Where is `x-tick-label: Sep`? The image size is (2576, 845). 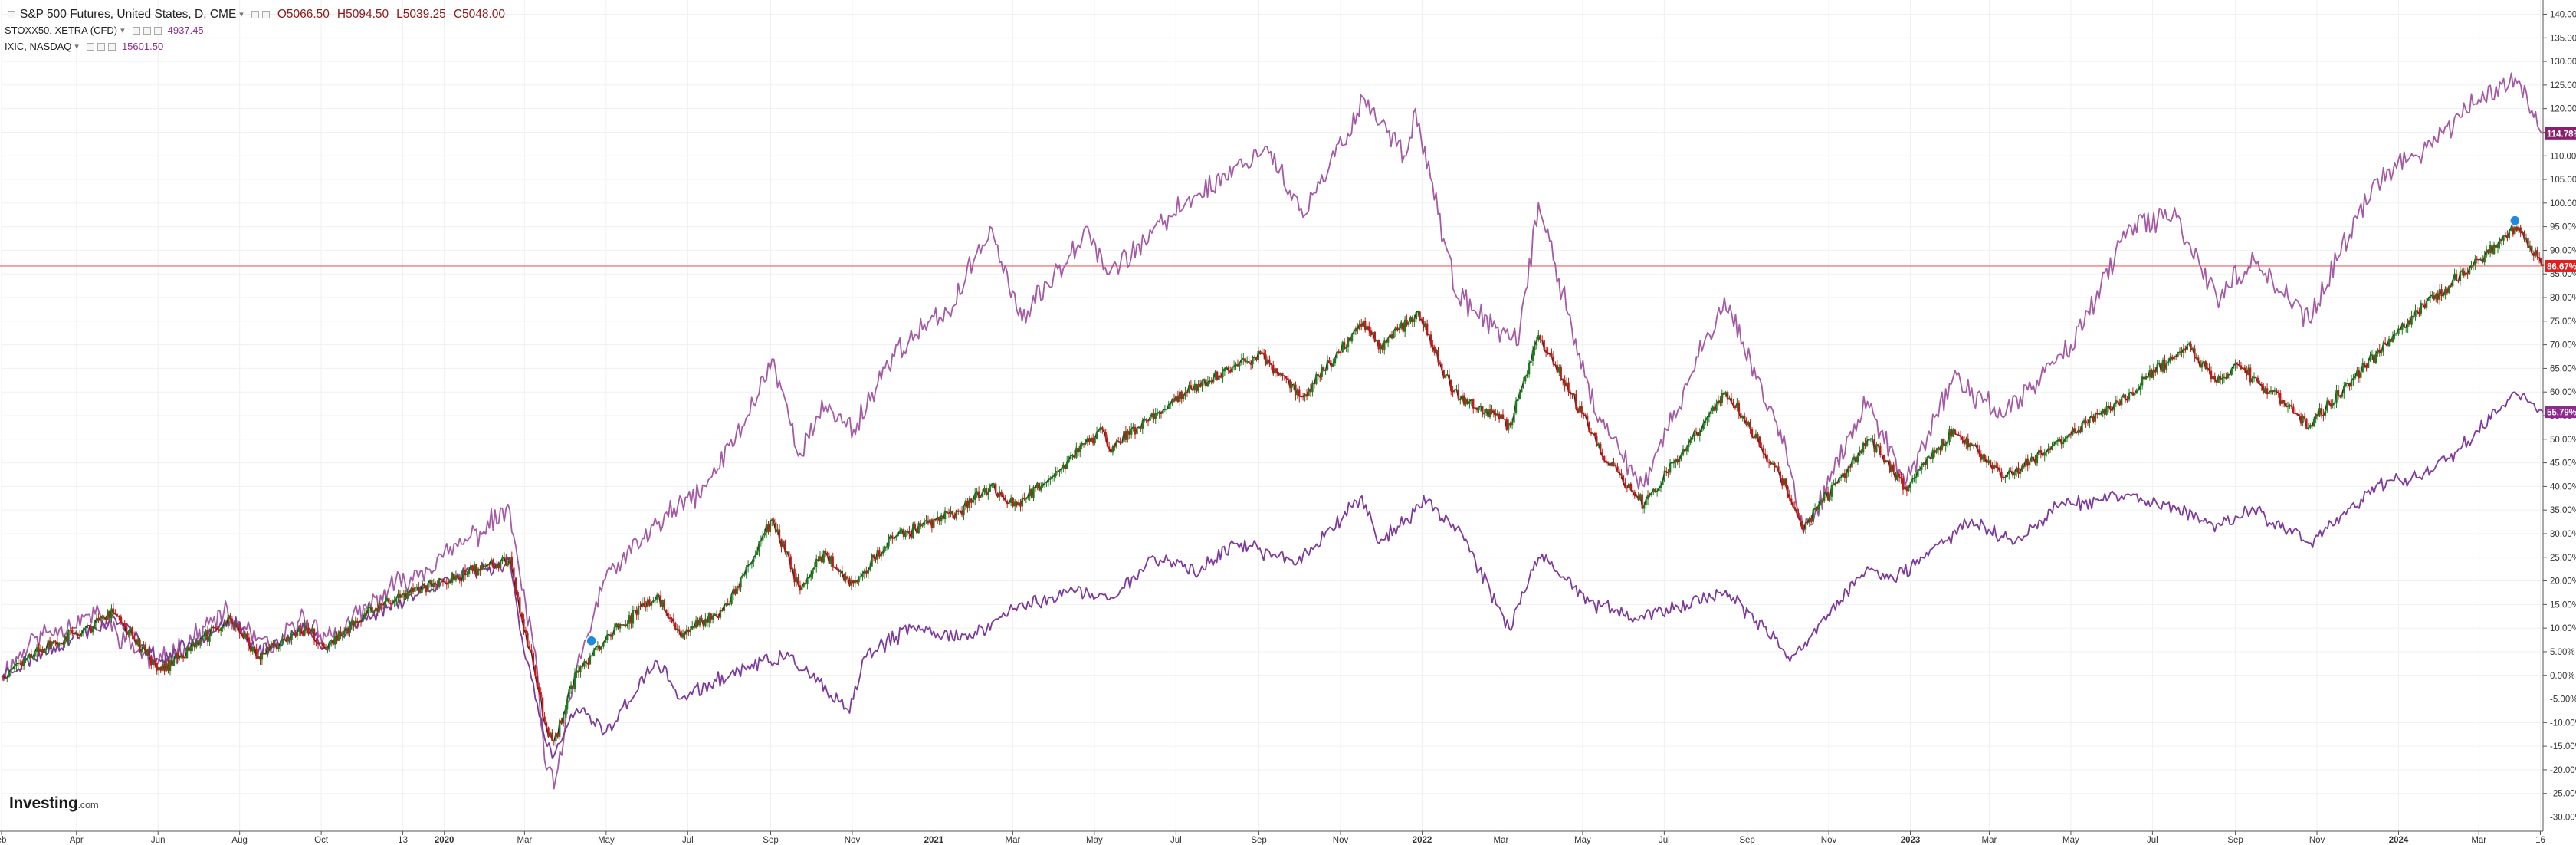
x-tick-label: Sep is located at coordinates (2235, 840).